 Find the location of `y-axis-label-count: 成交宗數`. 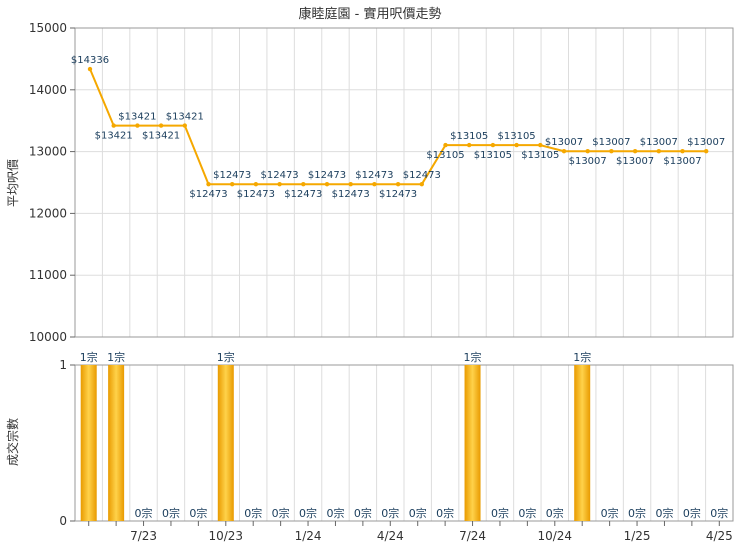

y-axis-label-count: 成交宗數 is located at coordinates (12, 442).